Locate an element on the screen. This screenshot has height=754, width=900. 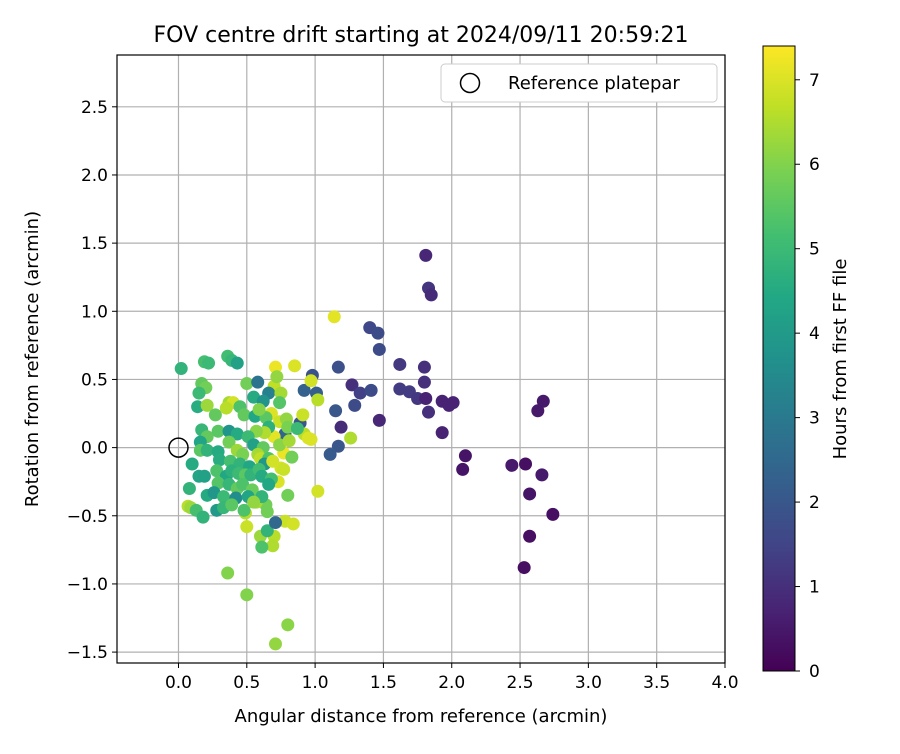
x-axis-ticks: 0.0 0.5 1.0 1.5 2.0 2.5 3.0 3.5 4.0 is located at coordinates (452, 678).